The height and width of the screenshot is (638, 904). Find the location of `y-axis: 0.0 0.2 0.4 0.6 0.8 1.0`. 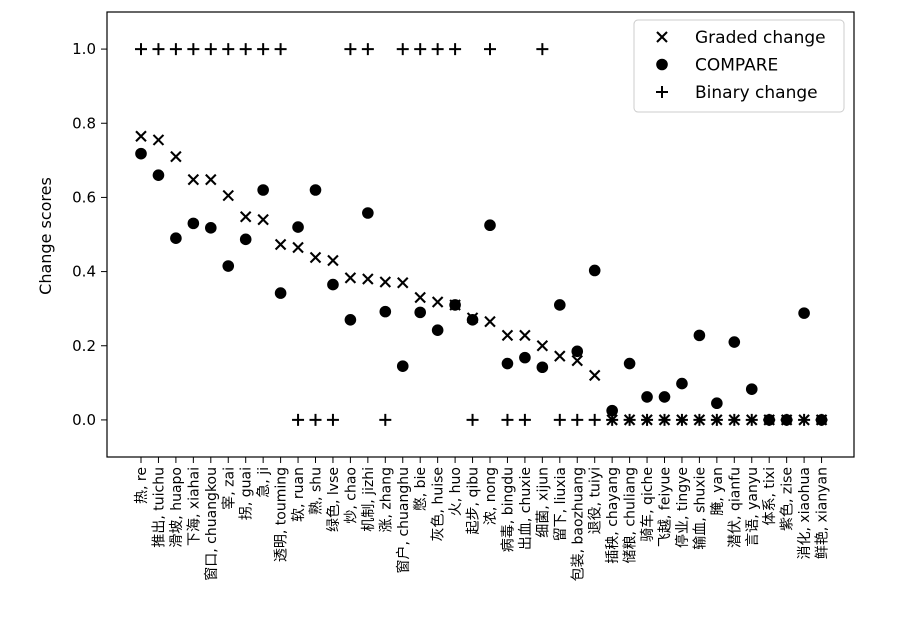

y-axis: 0.0 0.2 0.4 0.6 0.8 1.0 is located at coordinates (89, 234).